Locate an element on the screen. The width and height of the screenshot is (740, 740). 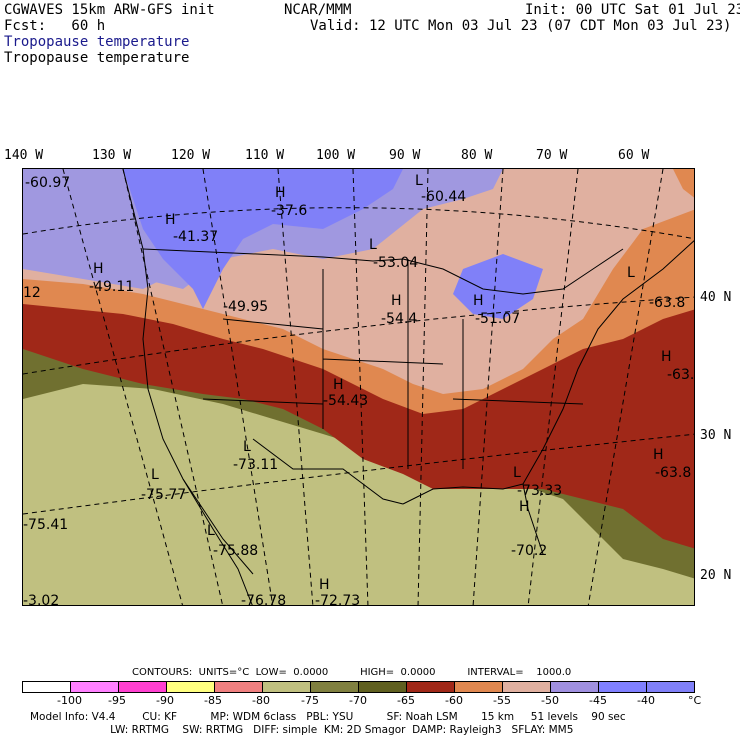
colorbar-tick-label: -40 is located at coordinates (646, 700).